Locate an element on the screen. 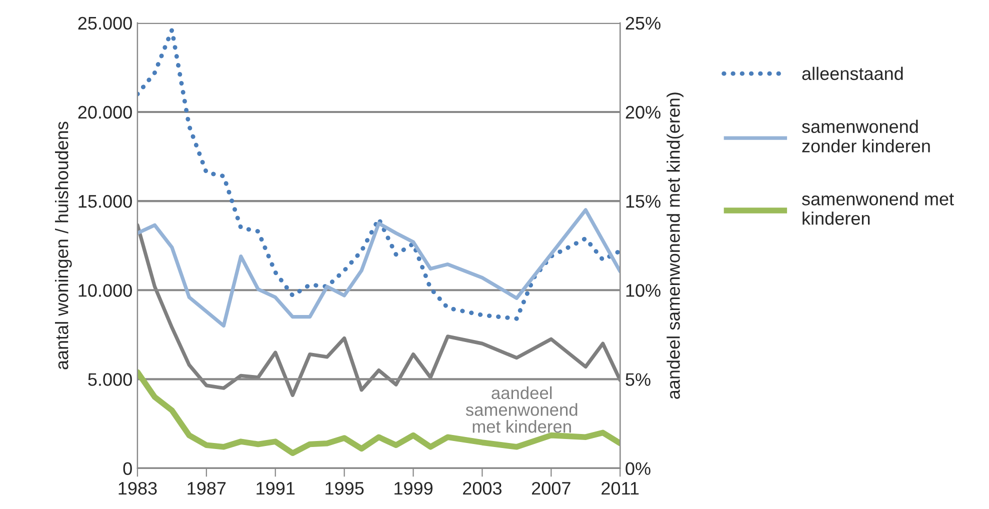  y2-tick-label: 20% is located at coordinates (643, 112).